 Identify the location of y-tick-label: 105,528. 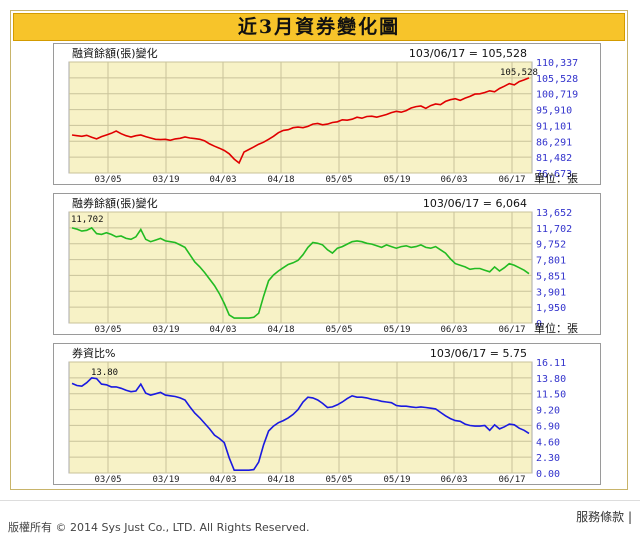
(557, 79).